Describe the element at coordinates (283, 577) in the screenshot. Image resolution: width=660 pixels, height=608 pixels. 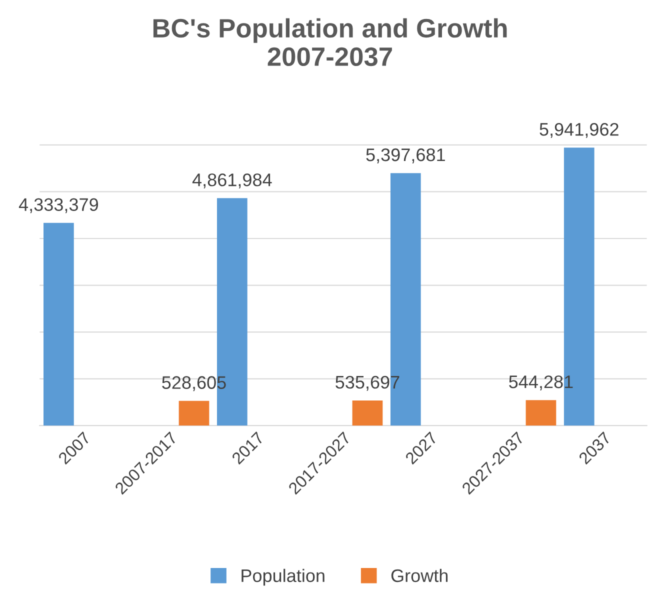
I see `legend-label: Population` at that location.